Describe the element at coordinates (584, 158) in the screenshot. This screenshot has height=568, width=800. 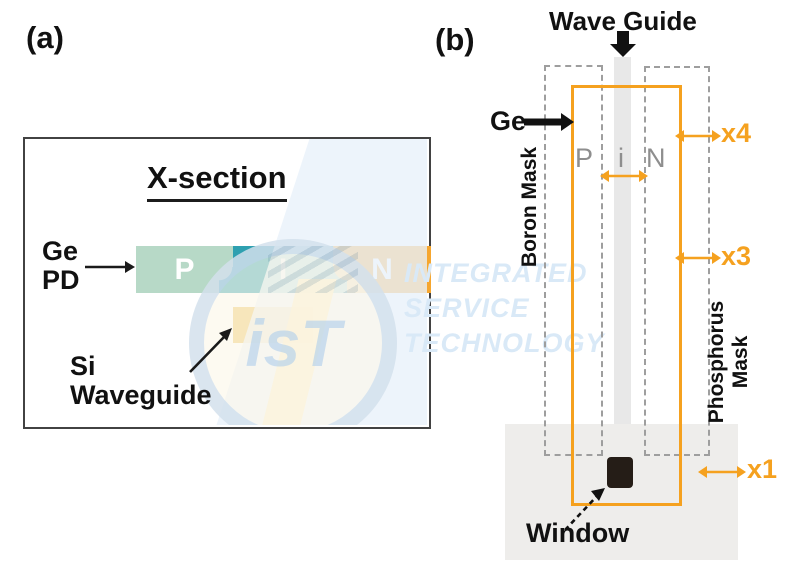
I see `mask-p-label: P` at that location.